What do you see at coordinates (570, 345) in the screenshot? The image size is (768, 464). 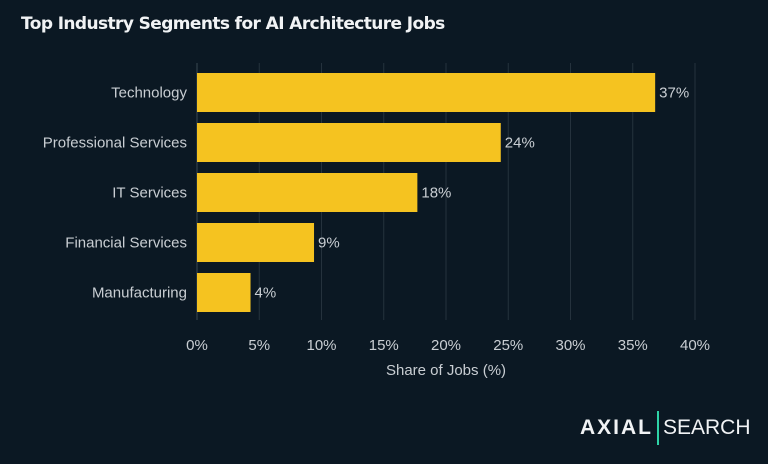 I see `x-tick-label: 30%` at bounding box center [570, 345].